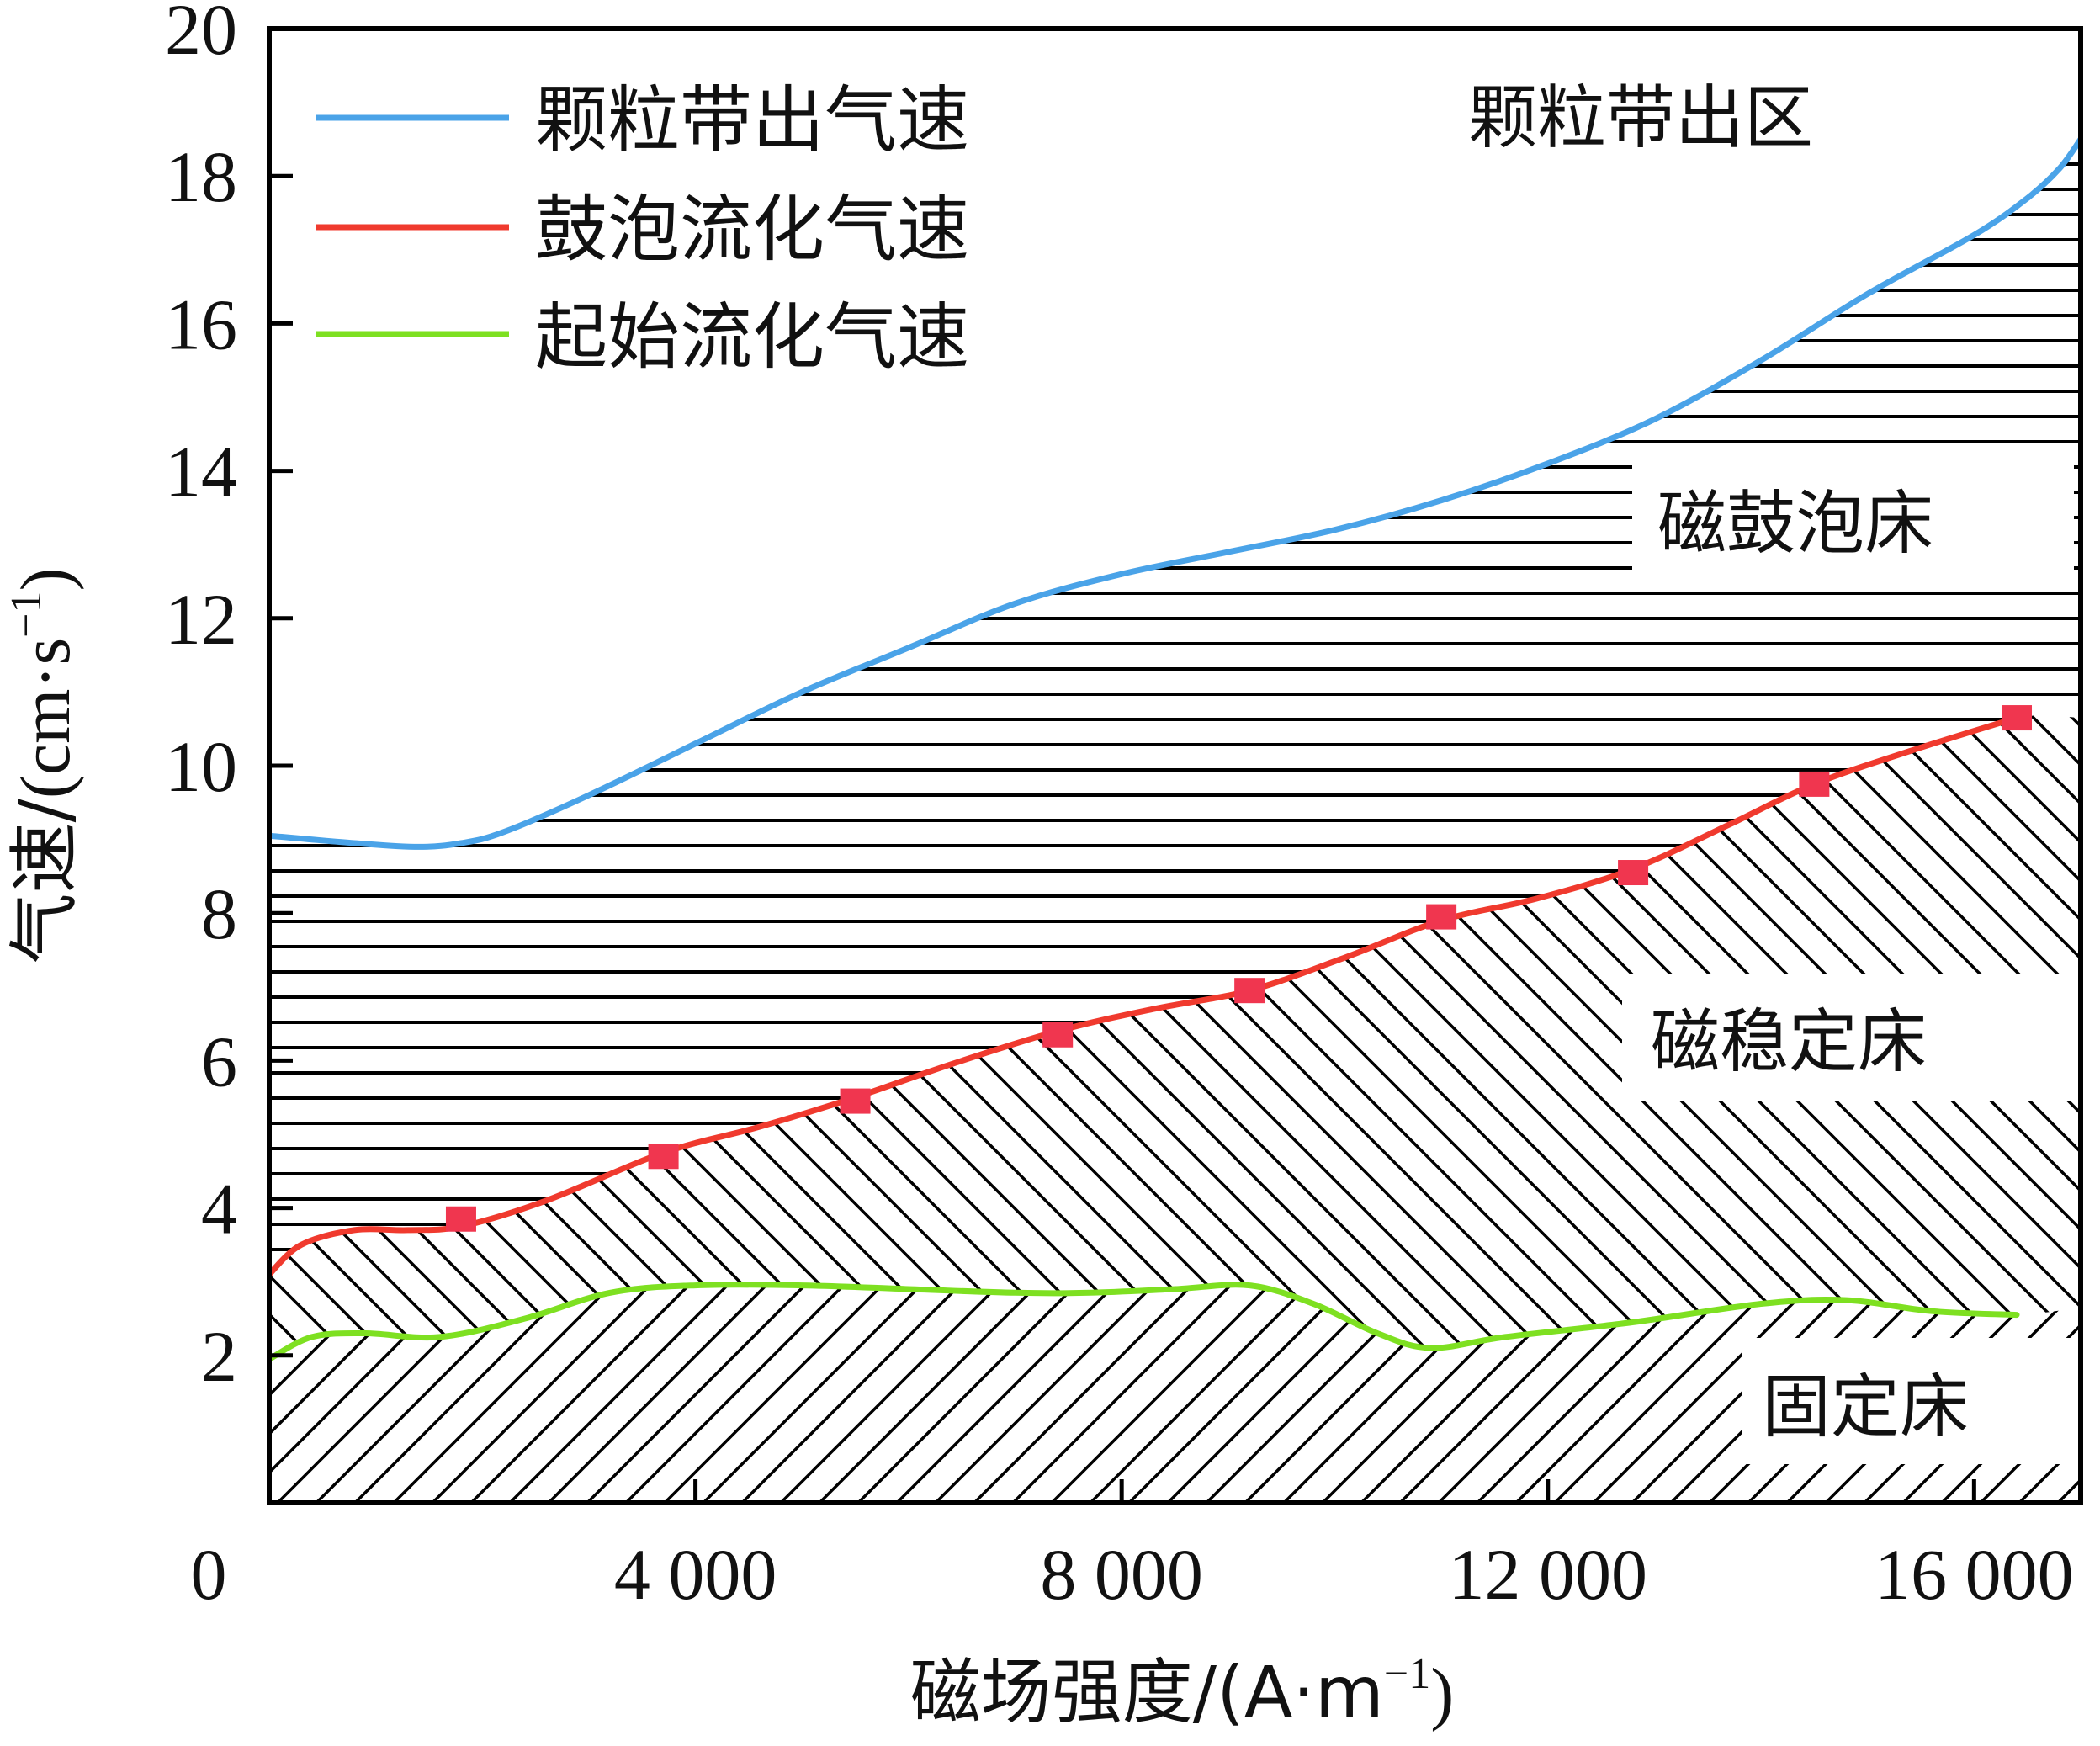 Image resolution: width=2100 pixels, height=1746 pixels. Describe the element at coordinates (752, 337) in the screenshot. I see `legend-label-min-fluidization: 起始流化气速` at that location.